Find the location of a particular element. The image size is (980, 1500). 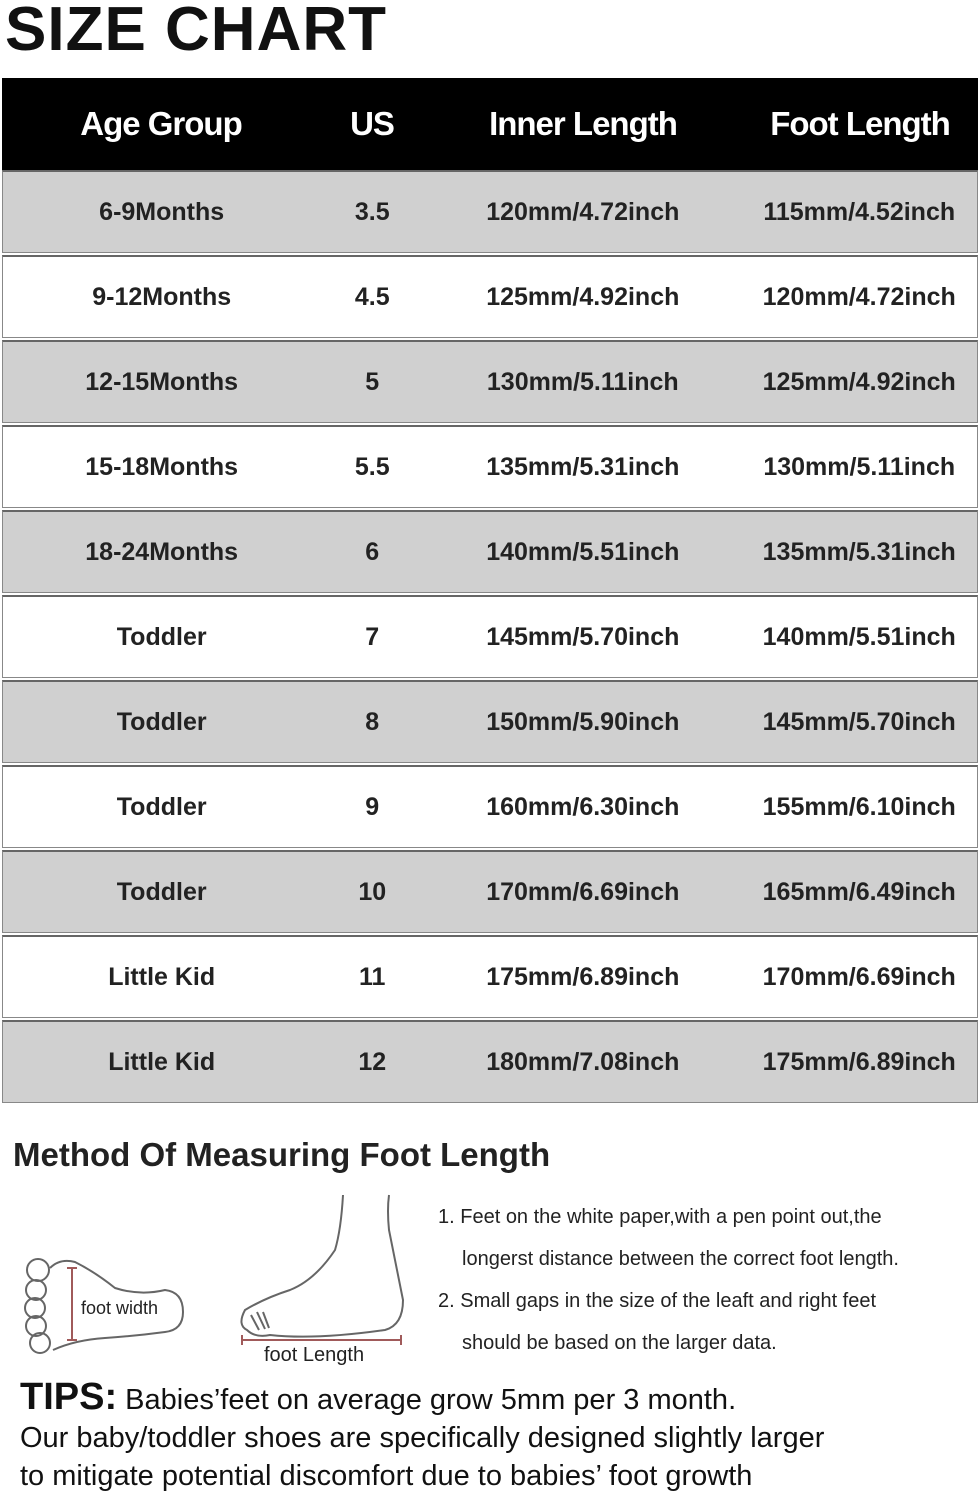

foot-length-label: foot Length is located at coordinates (314, 1355).